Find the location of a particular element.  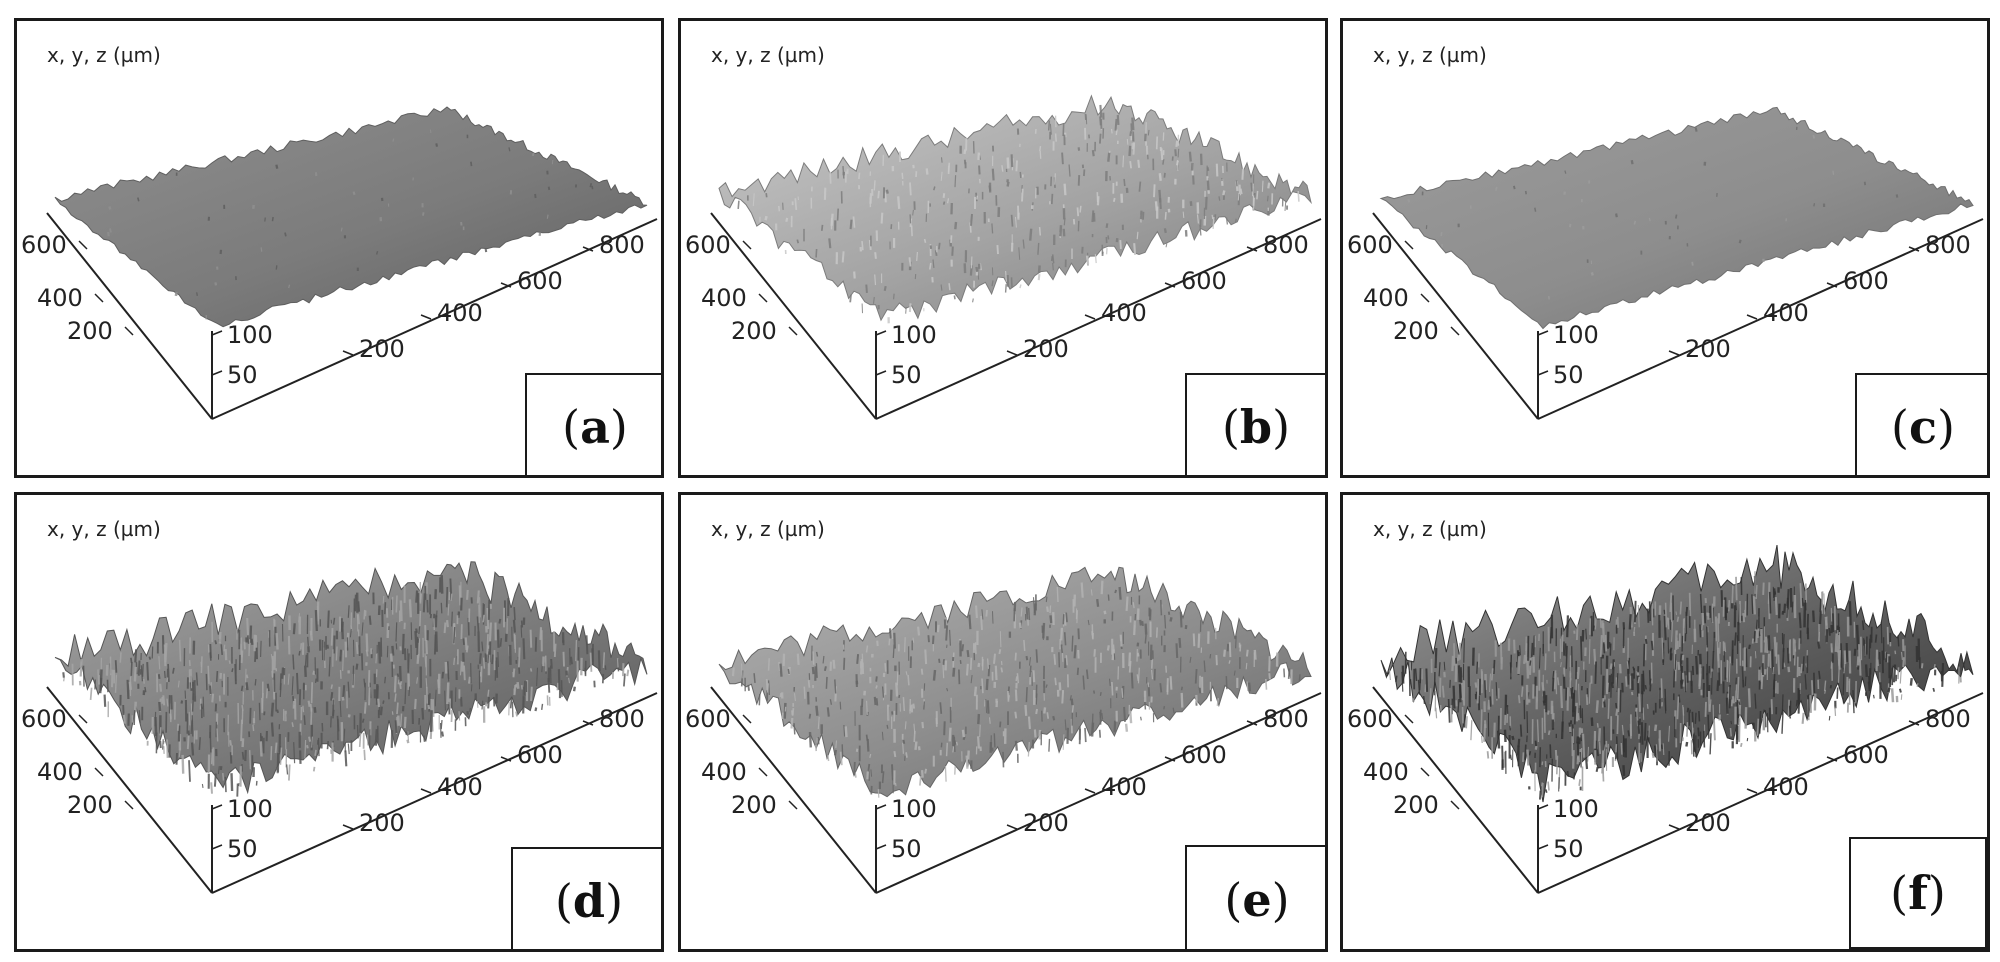

panel-label-d: (d) is located at coordinates (586, 898).